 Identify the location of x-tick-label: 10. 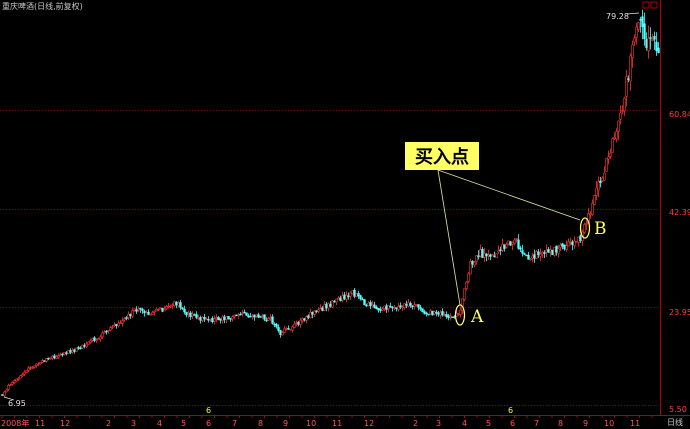
(609, 423).